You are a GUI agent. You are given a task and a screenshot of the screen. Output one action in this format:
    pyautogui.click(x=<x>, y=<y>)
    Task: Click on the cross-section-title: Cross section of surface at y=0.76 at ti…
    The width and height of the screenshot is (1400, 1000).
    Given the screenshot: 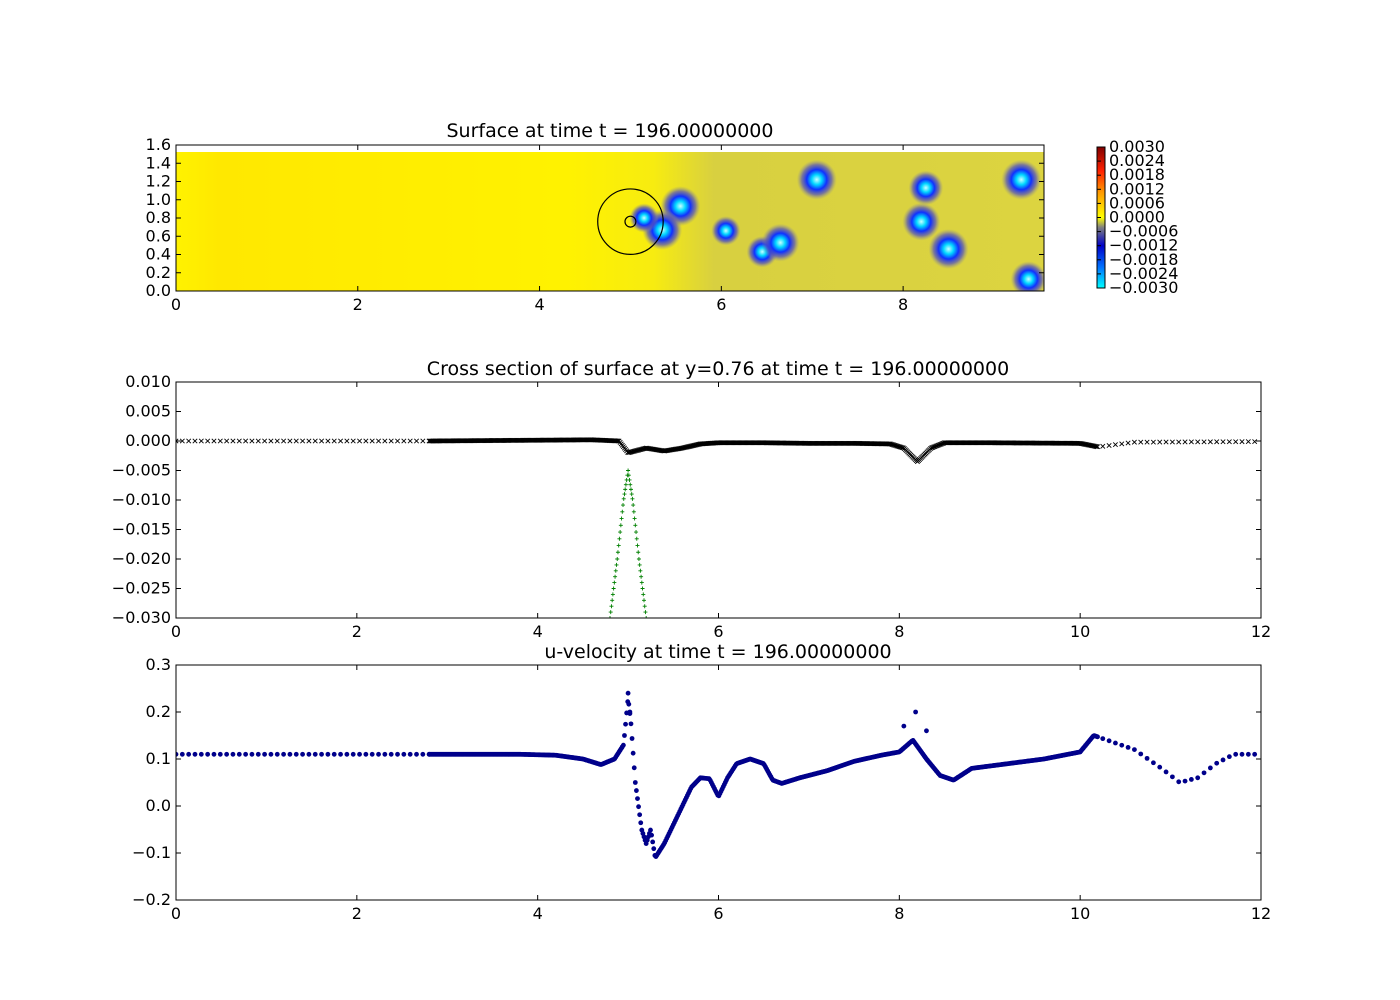 What is the action you would take?
    pyautogui.click(x=718, y=369)
    